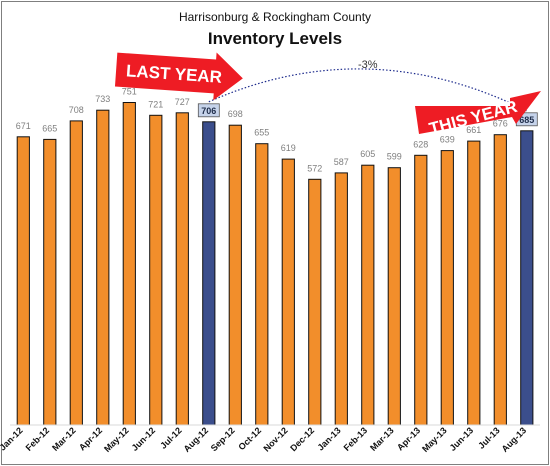  Describe the element at coordinates (23, 126) in the screenshot. I see `data-label-jan-12: 671` at that location.